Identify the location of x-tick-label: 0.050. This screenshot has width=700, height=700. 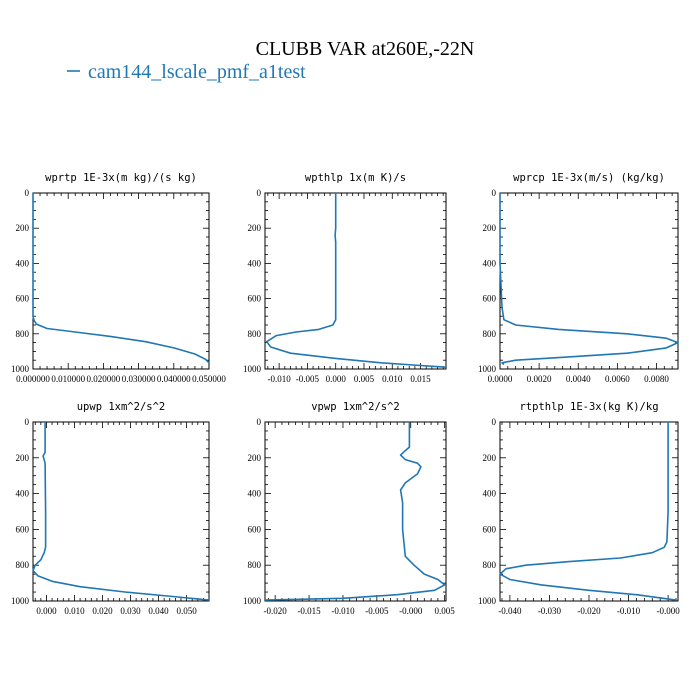
(186, 611).